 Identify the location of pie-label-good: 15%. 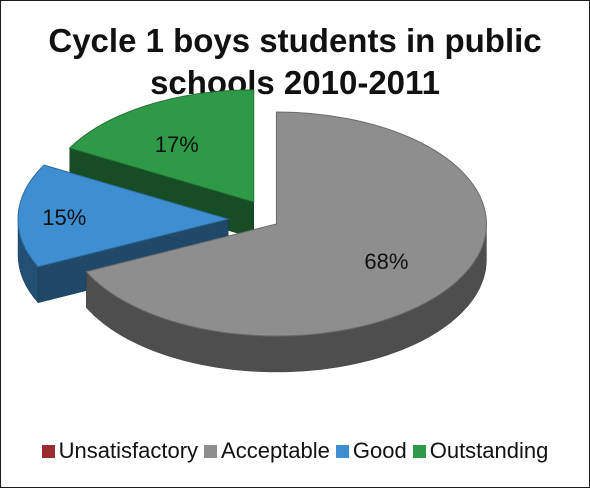
(64, 217).